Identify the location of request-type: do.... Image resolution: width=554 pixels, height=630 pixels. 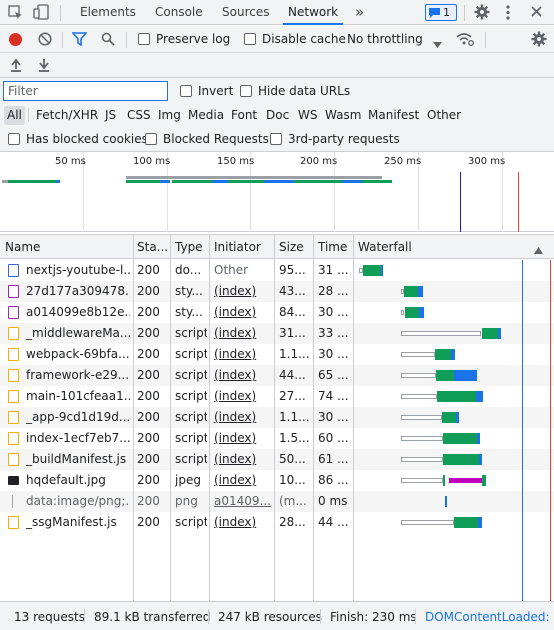
(188, 270).